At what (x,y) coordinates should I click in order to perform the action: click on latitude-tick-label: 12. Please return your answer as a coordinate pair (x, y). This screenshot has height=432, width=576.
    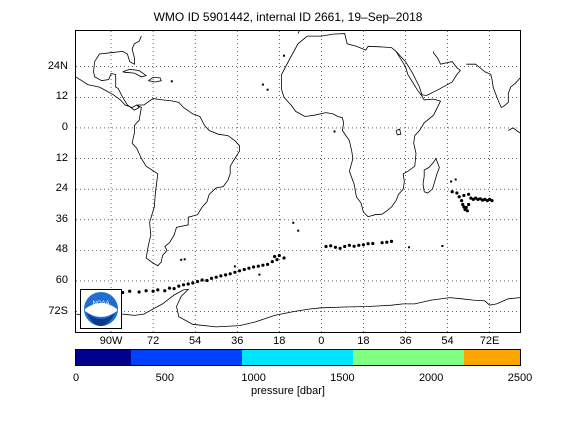
    Looking at the image, I should click on (61, 157).